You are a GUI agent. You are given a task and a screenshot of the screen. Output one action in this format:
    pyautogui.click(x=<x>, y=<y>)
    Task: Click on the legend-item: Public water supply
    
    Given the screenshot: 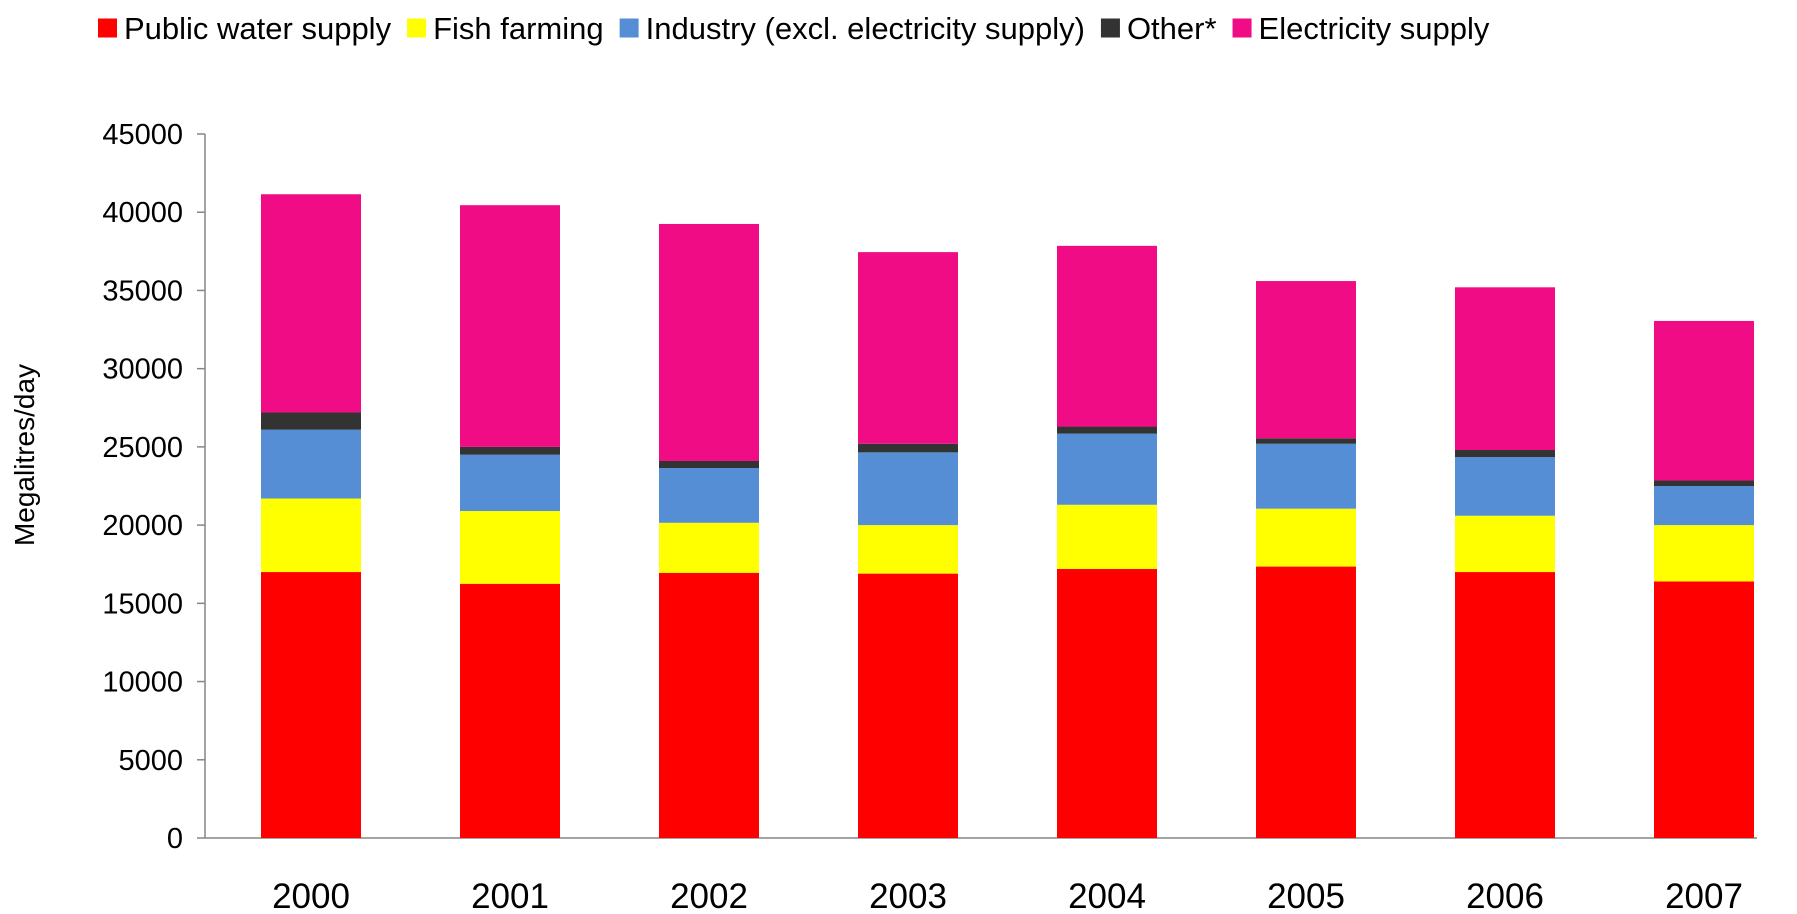 What is the action you would take?
    pyautogui.click(x=245, y=28)
    